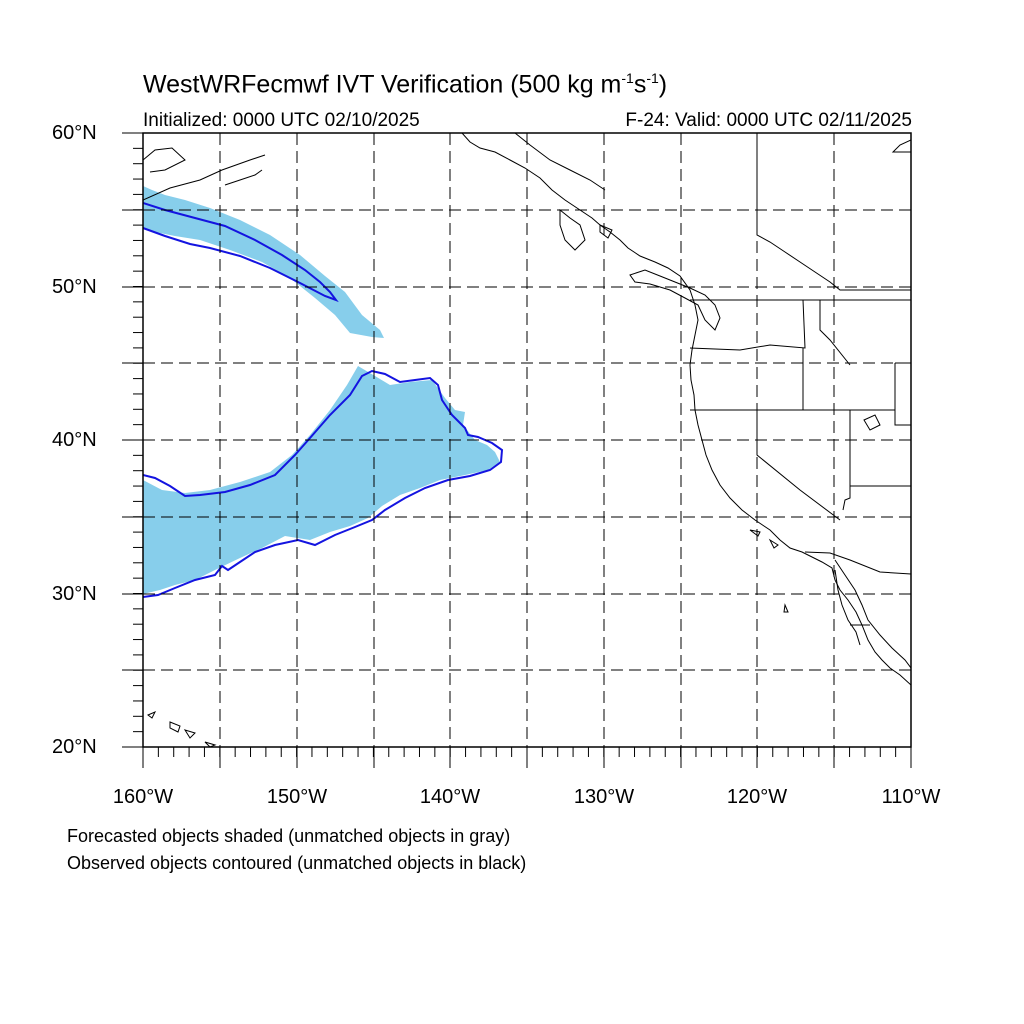  What do you see at coordinates (263, 262) in the screenshot?
I see `forecast-object-north` at bounding box center [263, 262].